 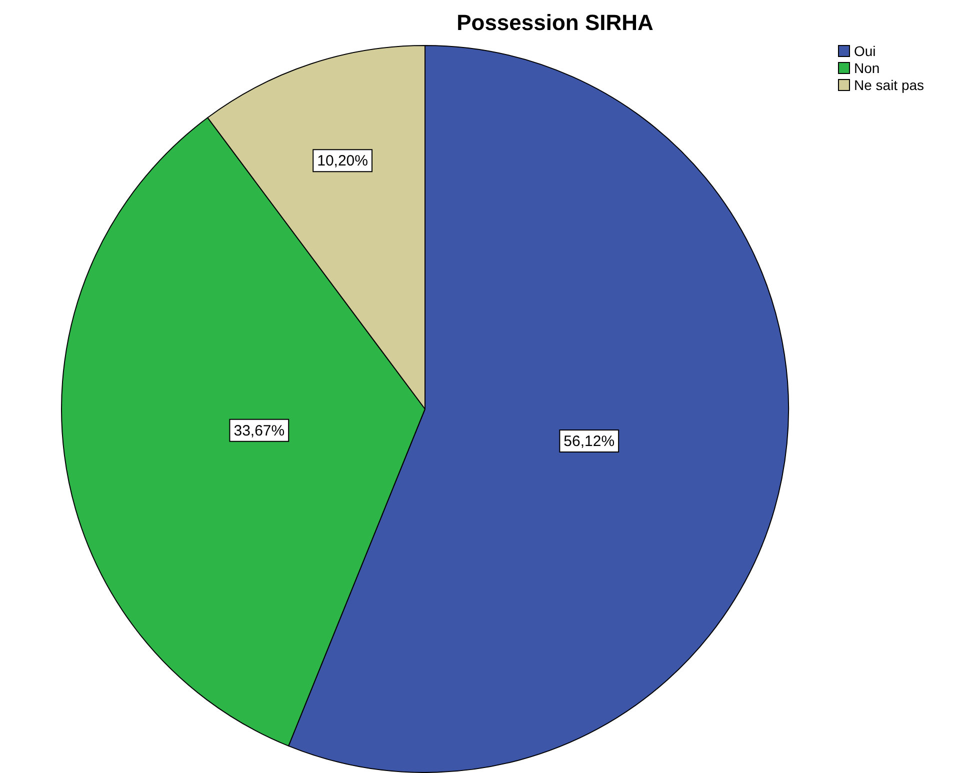 What do you see at coordinates (259, 431) in the screenshot?
I see `data-label: 33,67%` at bounding box center [259, 431].